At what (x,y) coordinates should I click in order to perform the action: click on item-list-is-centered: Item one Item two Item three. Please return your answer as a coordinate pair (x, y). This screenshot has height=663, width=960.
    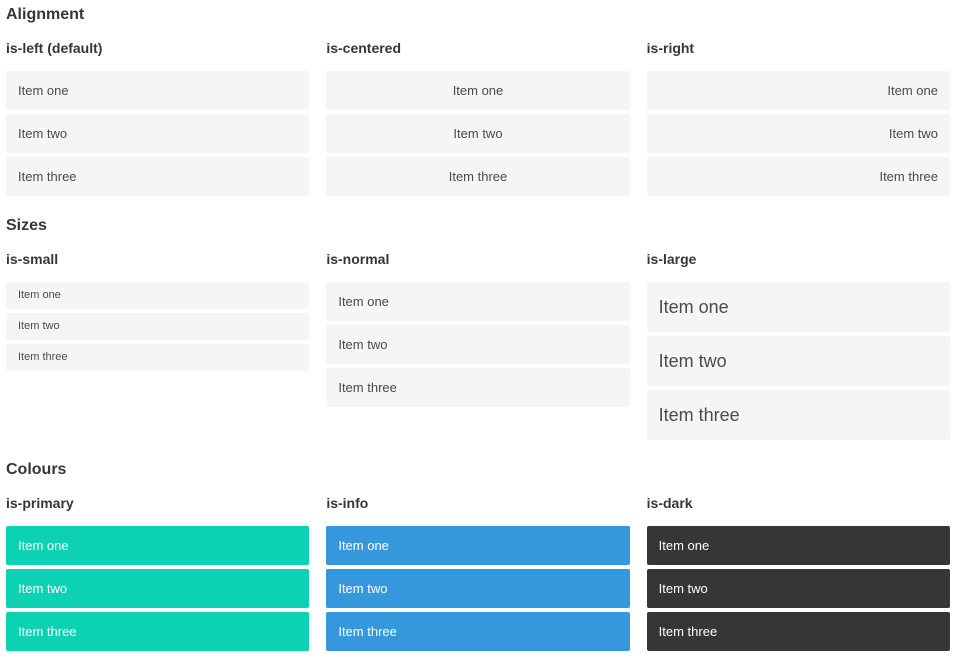
    Looking at the image, I should click on (478, 133).